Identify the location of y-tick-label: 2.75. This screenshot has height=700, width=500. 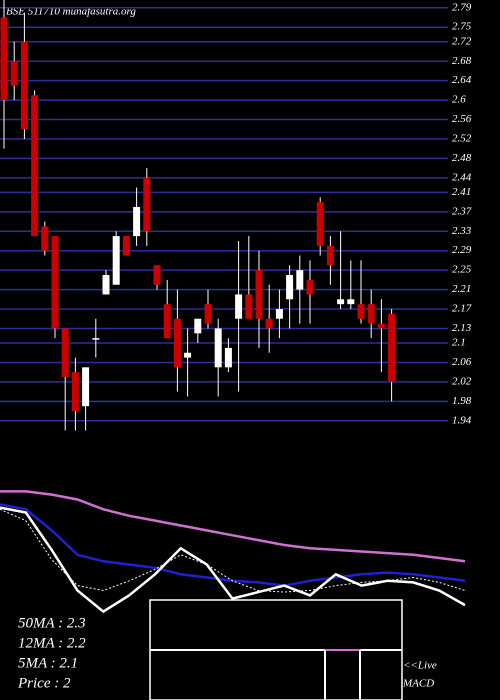
(462, 27).